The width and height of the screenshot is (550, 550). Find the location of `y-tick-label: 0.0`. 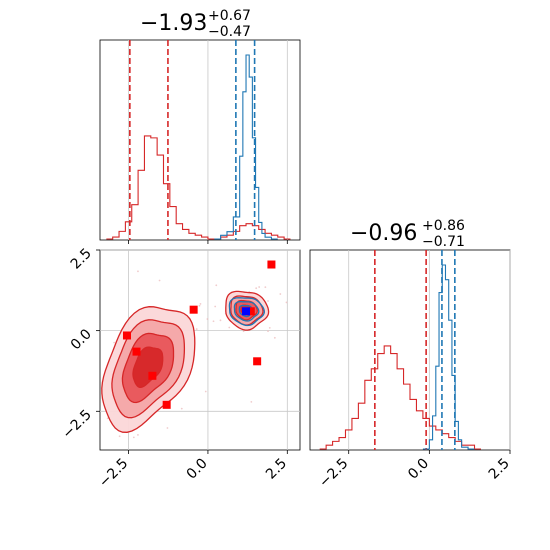

y-tick-label: 0.0 is located at coordinates (81, 339).